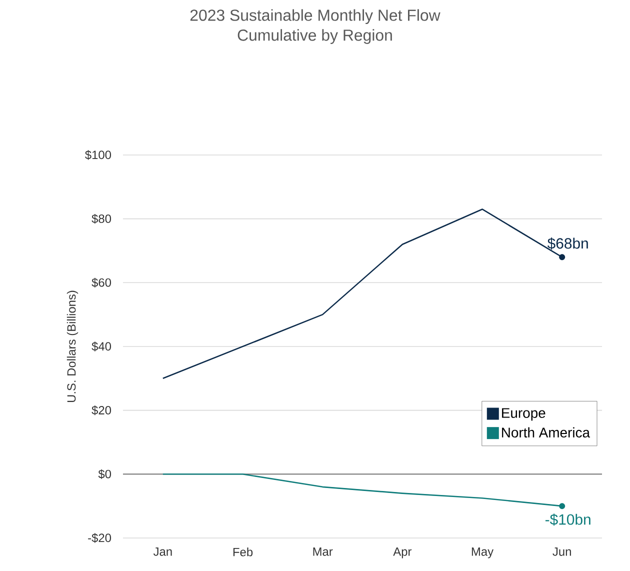 The width and height of the screenshot is (630, 571). I want to click on y-tick-label: $80, so click(102, 219).